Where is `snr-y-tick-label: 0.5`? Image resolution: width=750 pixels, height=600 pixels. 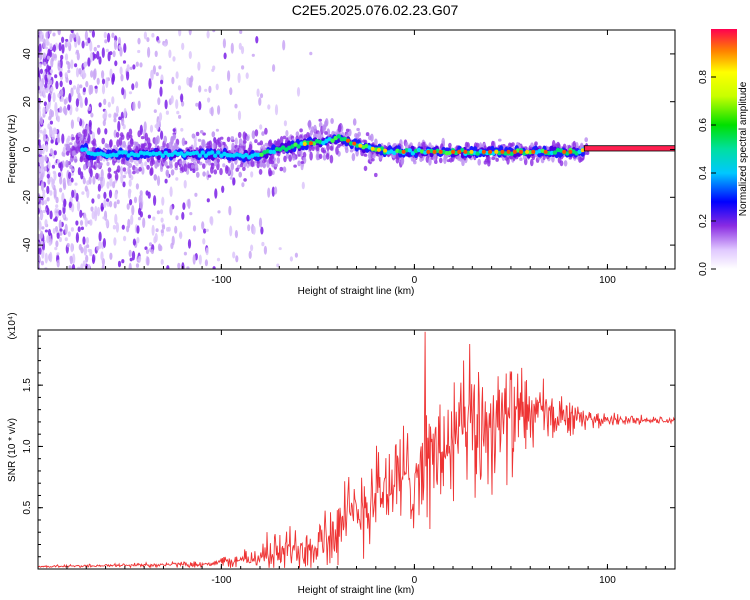 snr-y-tick-label: 0.5 is located at coordinates (27, 507).